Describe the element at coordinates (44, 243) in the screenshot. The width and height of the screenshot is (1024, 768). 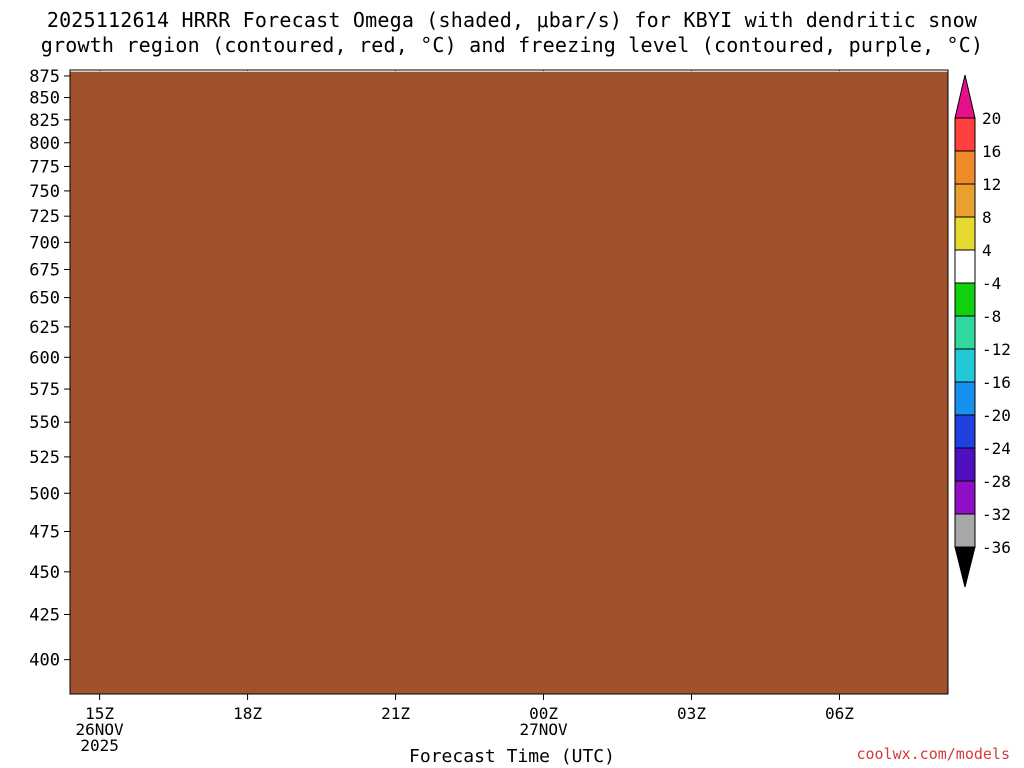
I see `y-tick-label-700: 700` at that location.